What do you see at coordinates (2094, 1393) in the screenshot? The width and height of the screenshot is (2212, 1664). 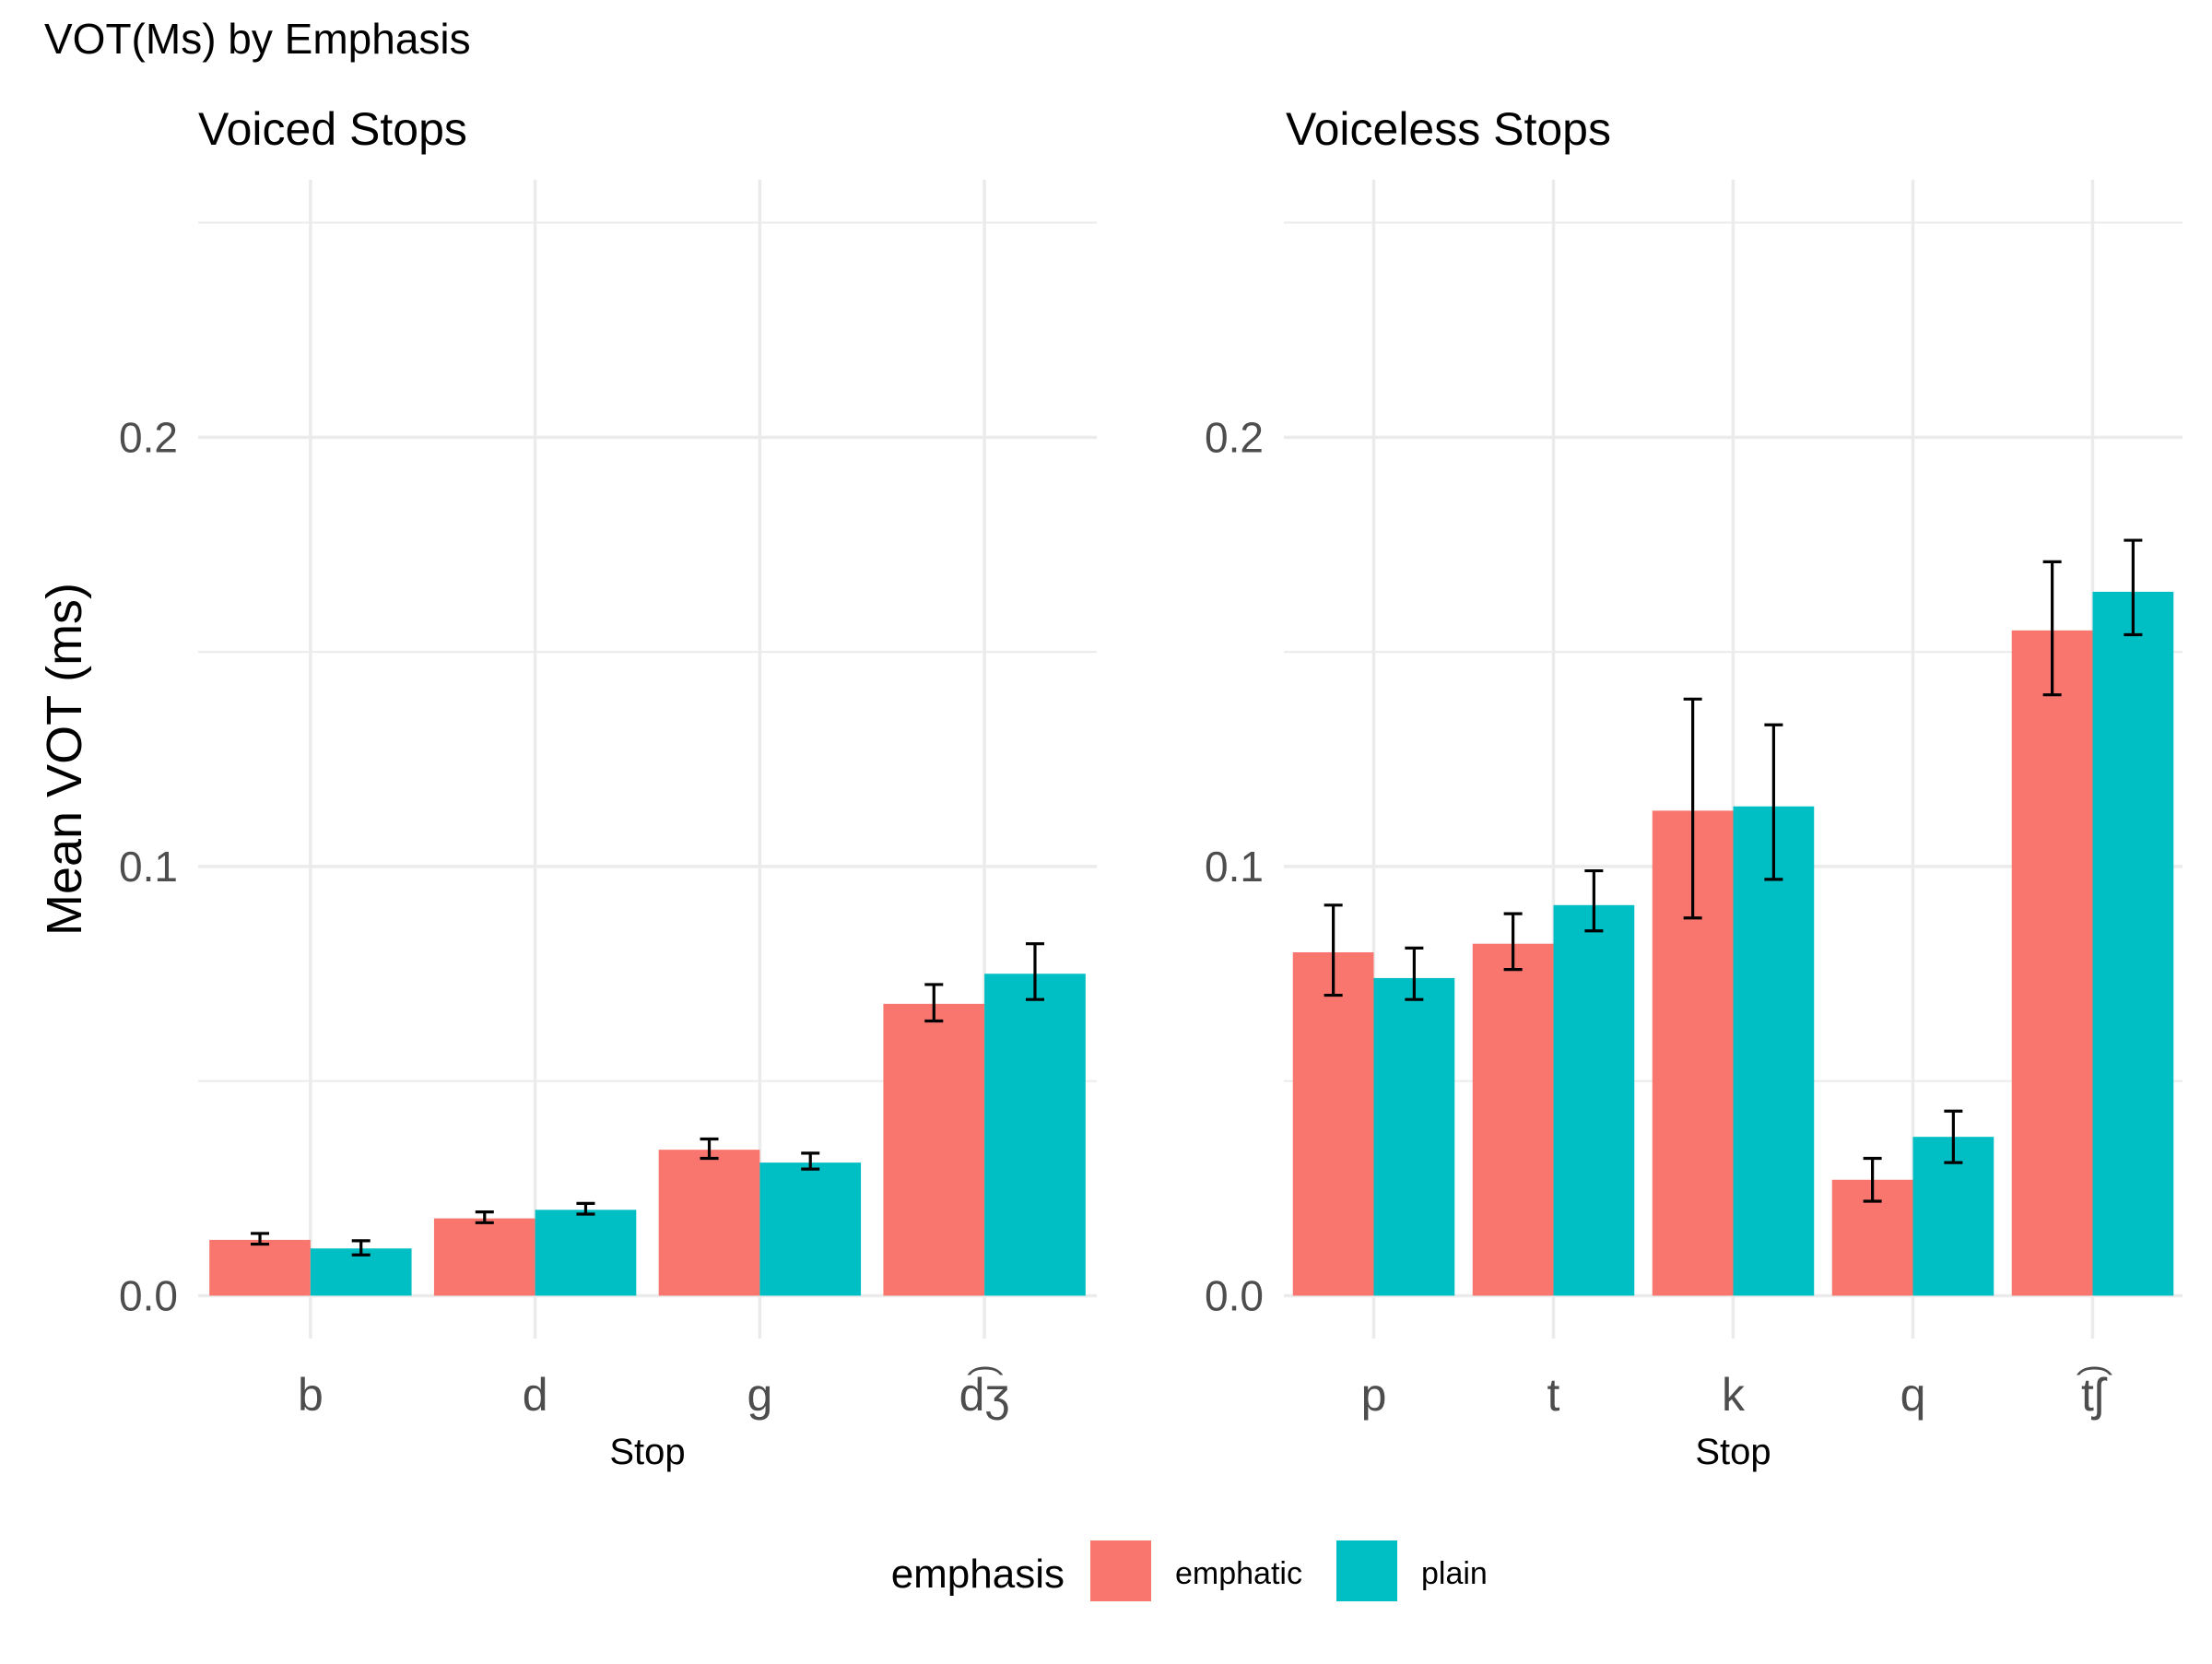 I see `x-tick-label: t͡ʃ` at bounding box center [2094, 1393].